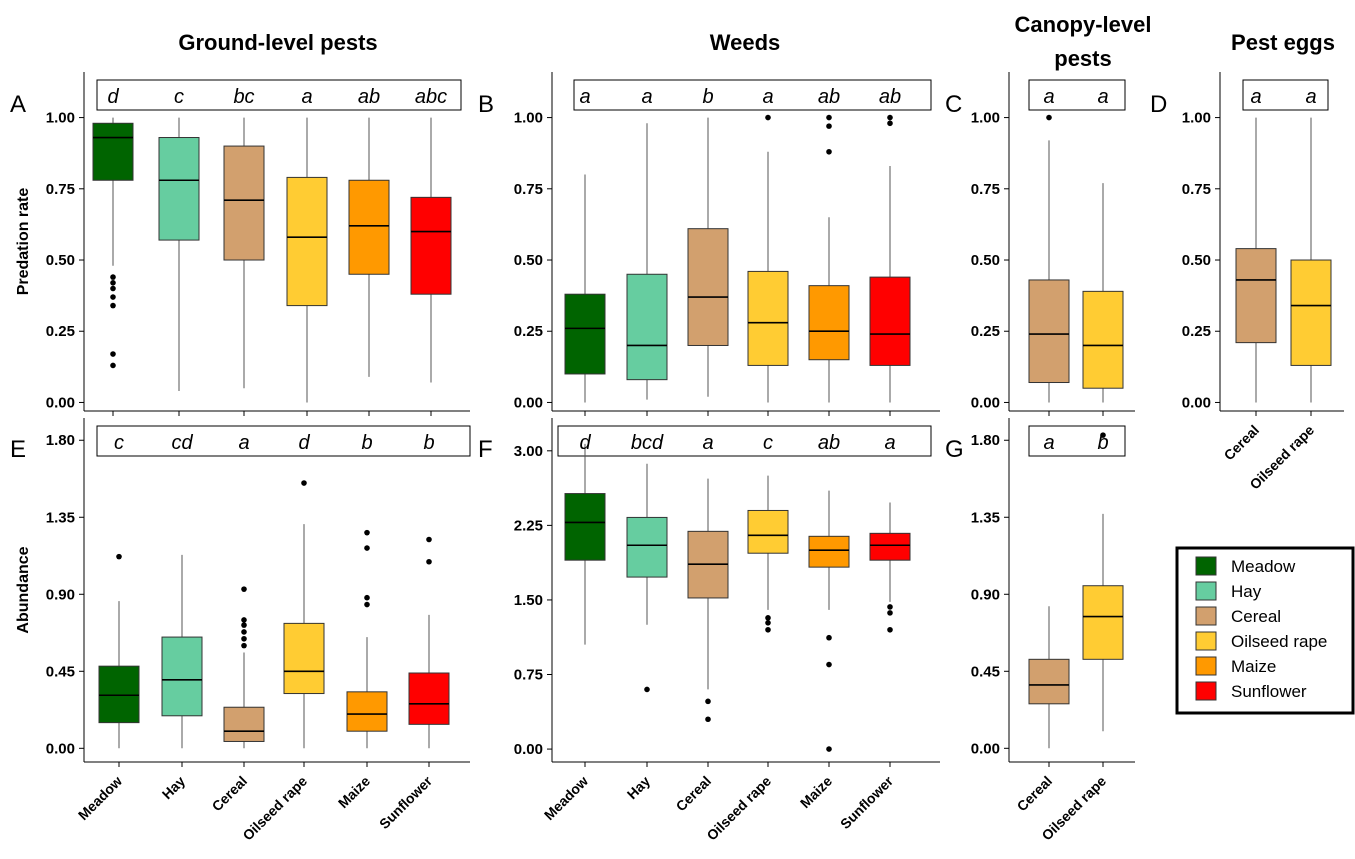 This screenshot has height=859, width=1355. What do you see at coordinates (174, 788) in the screenshot?
I see `x-tick-label: Hay` at bounding box center [174, 788].